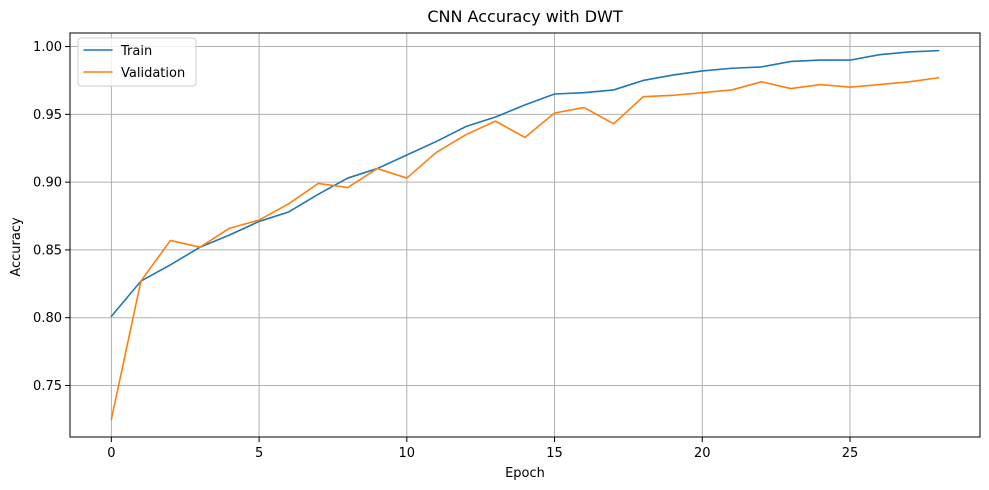  What do you see at coordinates (47, 115) in the screenshot?
I see `y-tick-label: 0.95` at bounding box center [47, 115].